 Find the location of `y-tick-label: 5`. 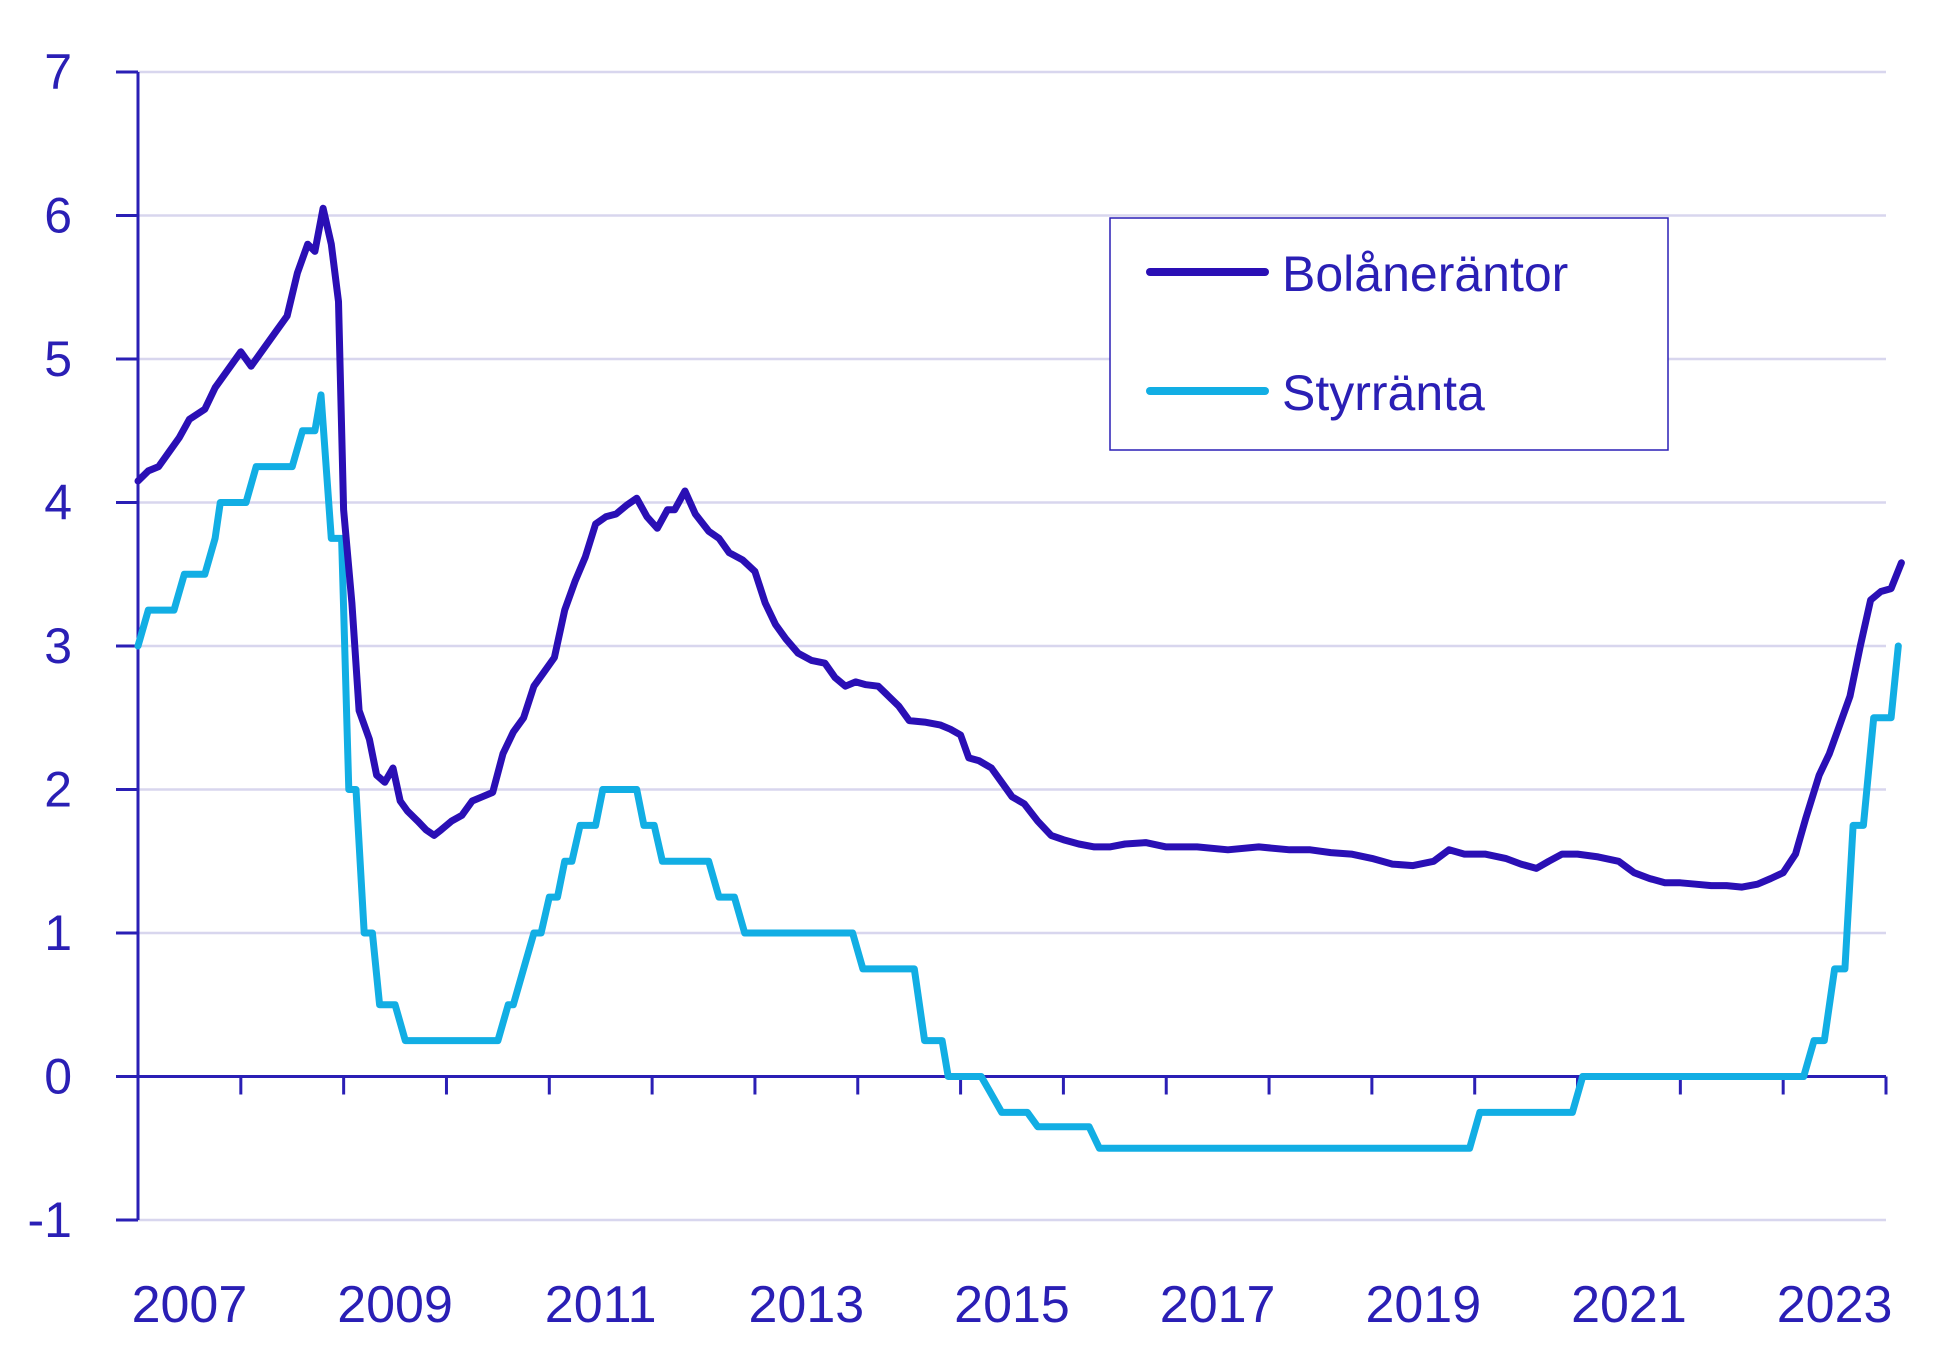

y-tick-label: 5 is located at coordinates (58, 359).